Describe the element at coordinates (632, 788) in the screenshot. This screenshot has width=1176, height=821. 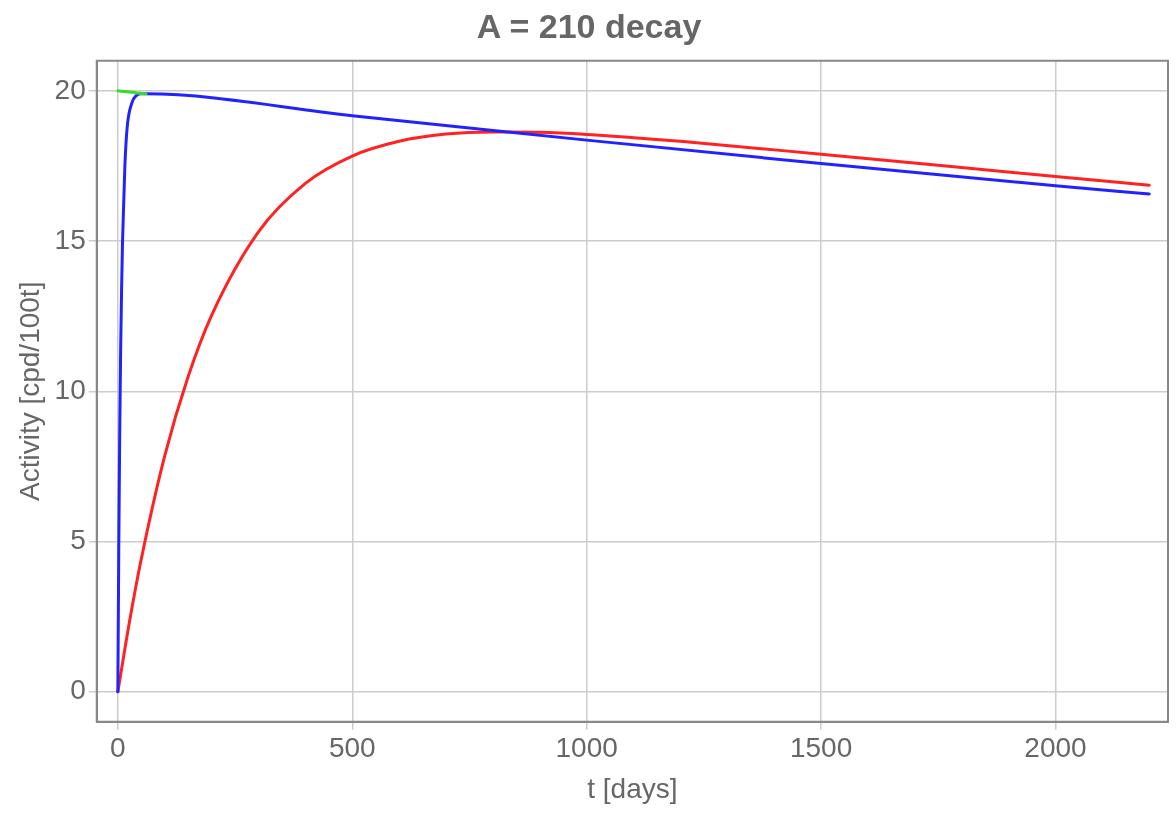
I see `x-axis-title: t [days]` at that location.